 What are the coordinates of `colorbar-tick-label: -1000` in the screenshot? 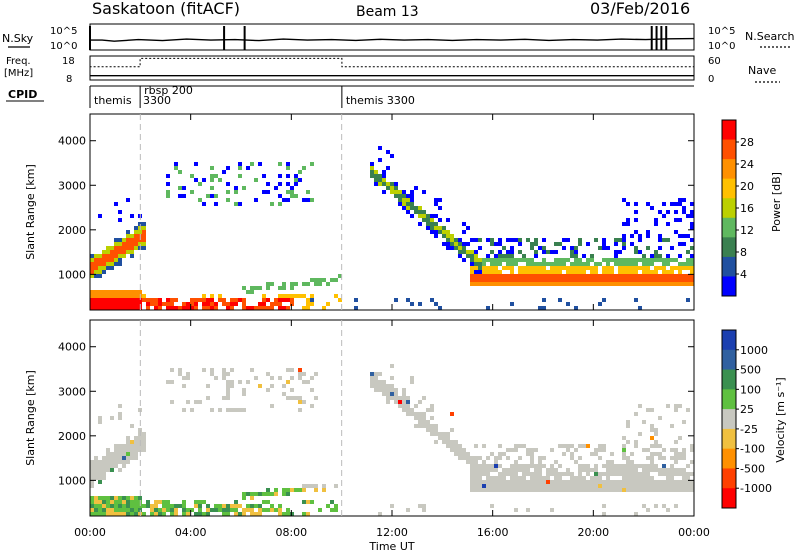 It's located at (756, 488).